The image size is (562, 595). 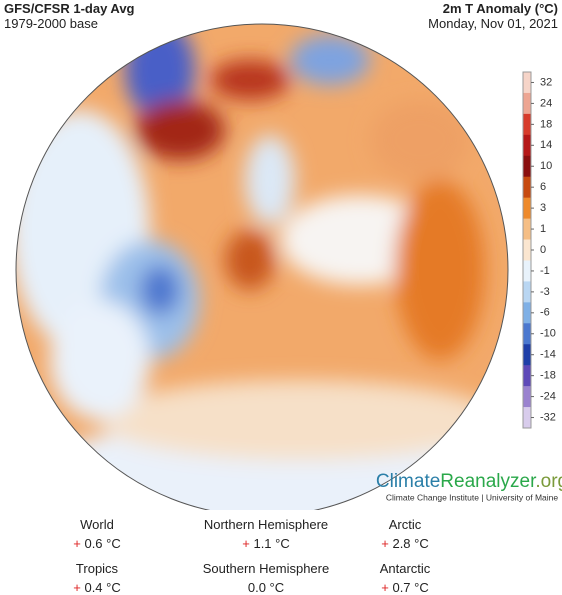 What do you see at coordinates (546, 124) in the screenshot?
I see `colorbar-label: 18` at bounding box center [546, 124].